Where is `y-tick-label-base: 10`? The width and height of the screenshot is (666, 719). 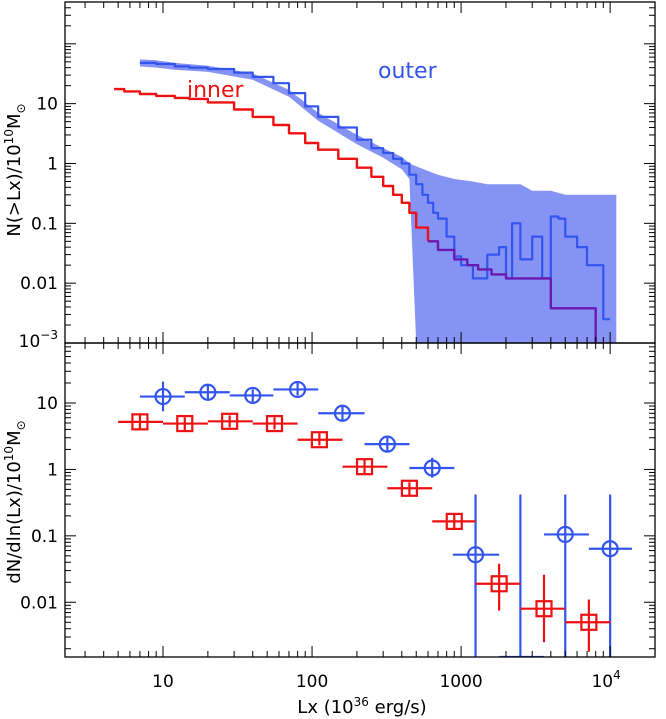
y-tick-label-base: 10 is located at coordinates (30, 342).